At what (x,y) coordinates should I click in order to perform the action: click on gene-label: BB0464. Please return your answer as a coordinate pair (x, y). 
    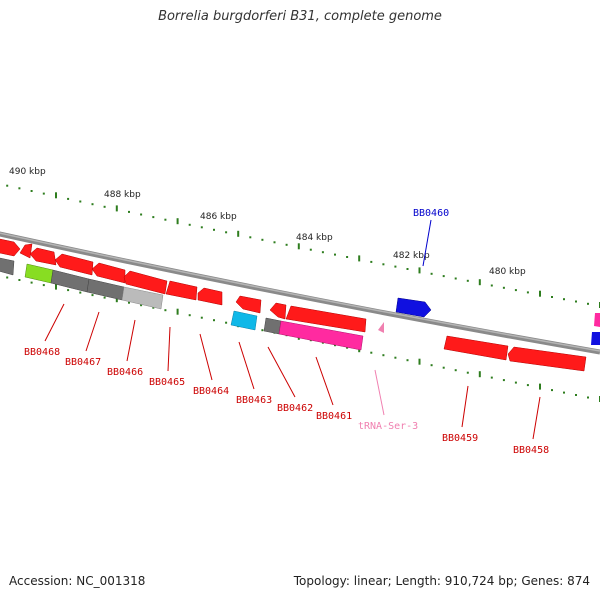
    Looking at the image, I should click on (211, 391).